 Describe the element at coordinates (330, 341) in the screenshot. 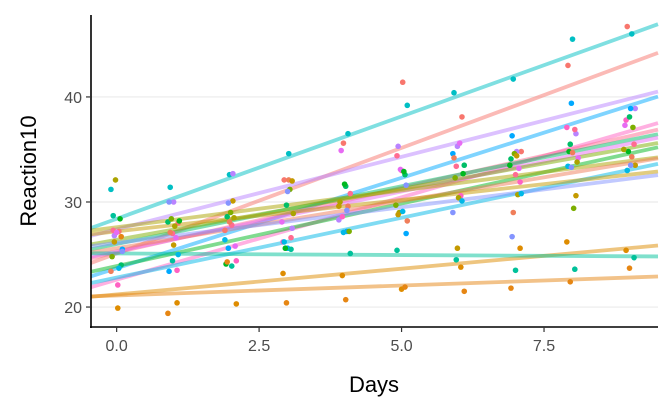

I see `x-ticks: 0.0 2.5 5.0 7.5` at that location.